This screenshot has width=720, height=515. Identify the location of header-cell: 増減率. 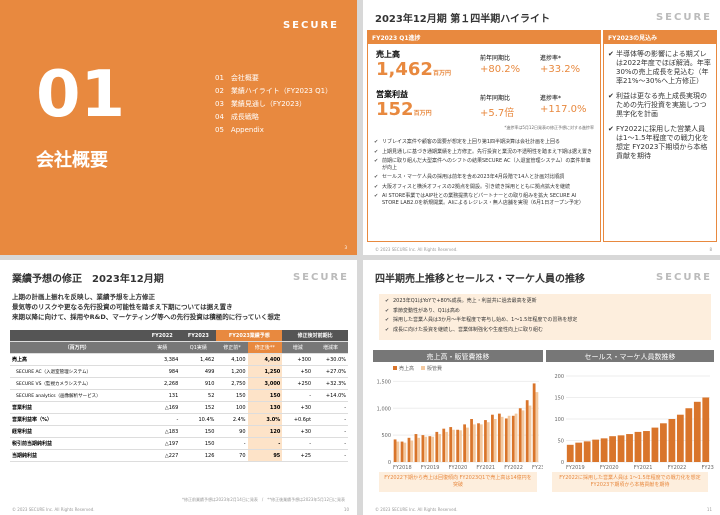
(330, 347).